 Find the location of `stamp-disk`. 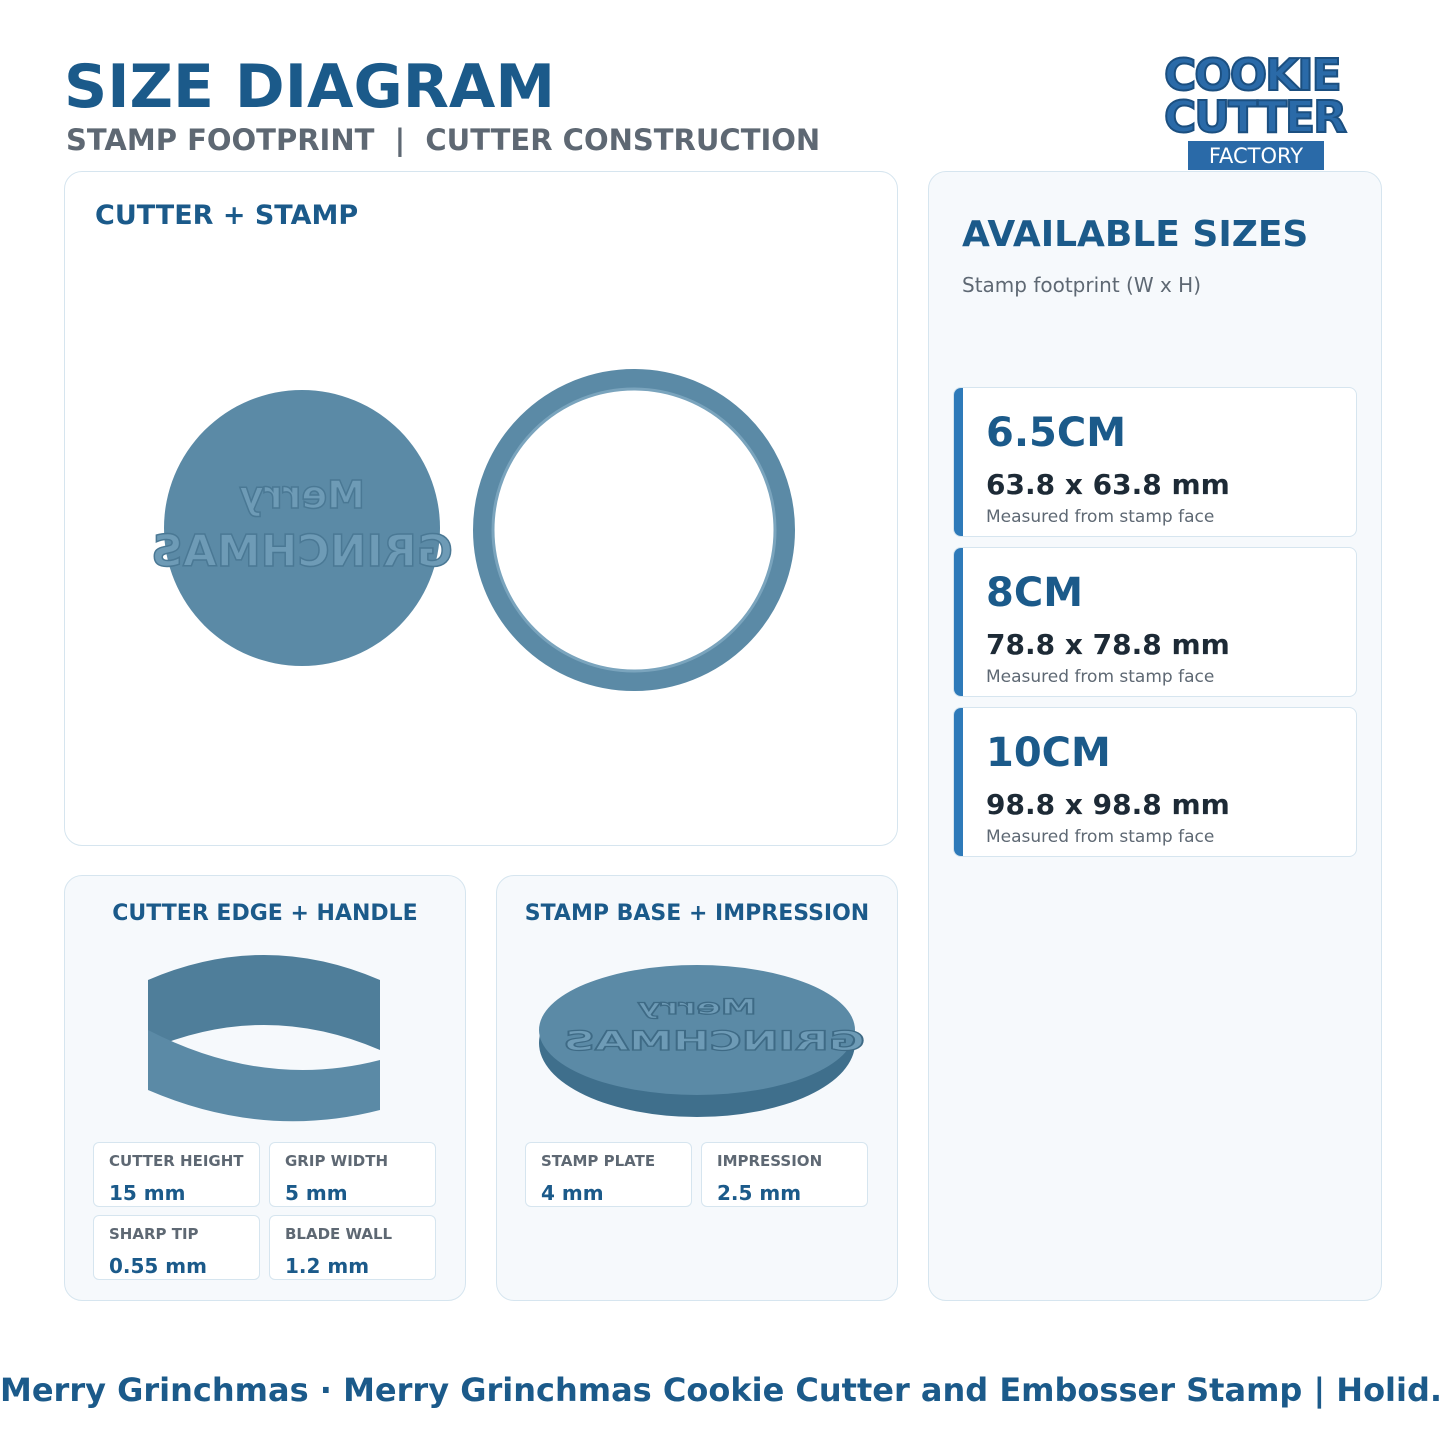

stamp-disk is located at coordinates (302, 528).